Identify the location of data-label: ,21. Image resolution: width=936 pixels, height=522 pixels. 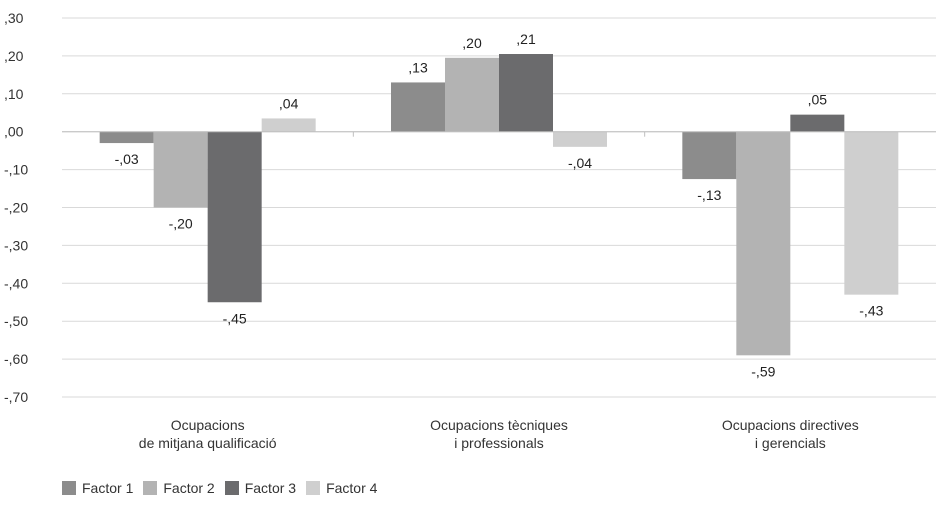
(526, 39).